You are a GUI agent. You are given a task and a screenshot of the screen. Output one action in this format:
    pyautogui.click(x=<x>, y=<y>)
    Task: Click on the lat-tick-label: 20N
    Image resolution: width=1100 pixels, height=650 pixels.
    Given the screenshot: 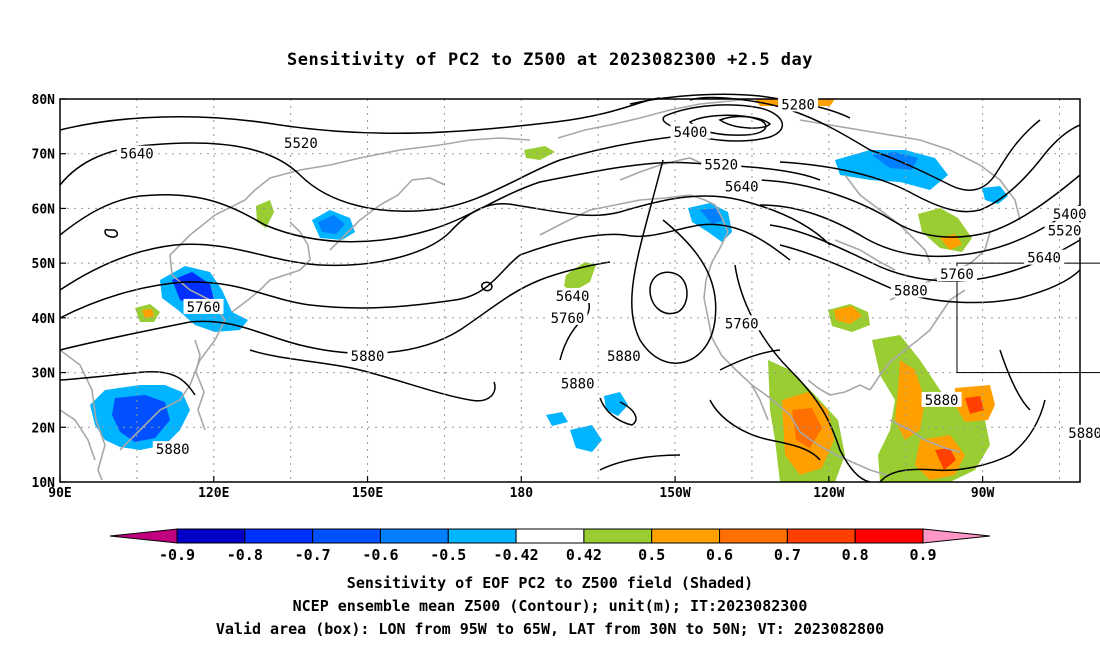 What is the action you would take?
    pyautogui.click(x=44, y=428)
    